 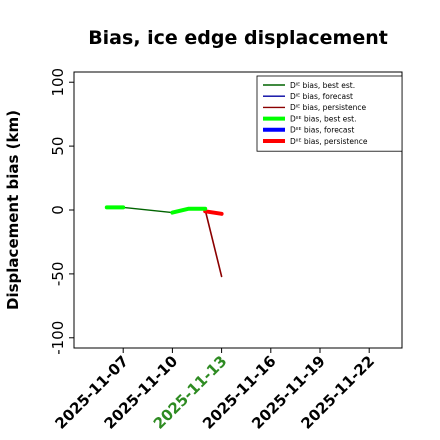 What do you see at coordinates (321, 96) in the screenshot?
I see `legend-label: Dᴵᴱ bias, forecast` at bounding box center [321, 96].